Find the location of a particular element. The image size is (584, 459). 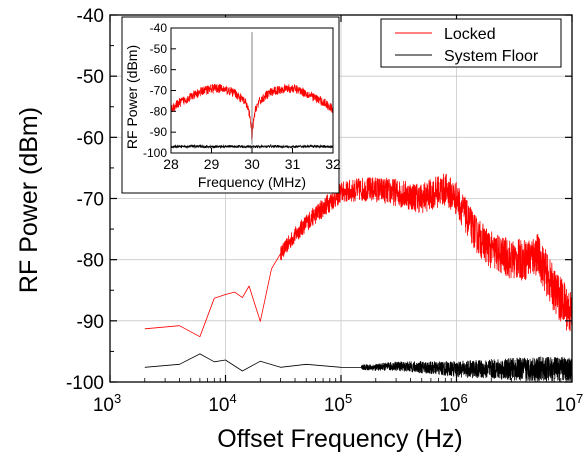

inset-series-line-system-floor is located at coordinates (252, 146).